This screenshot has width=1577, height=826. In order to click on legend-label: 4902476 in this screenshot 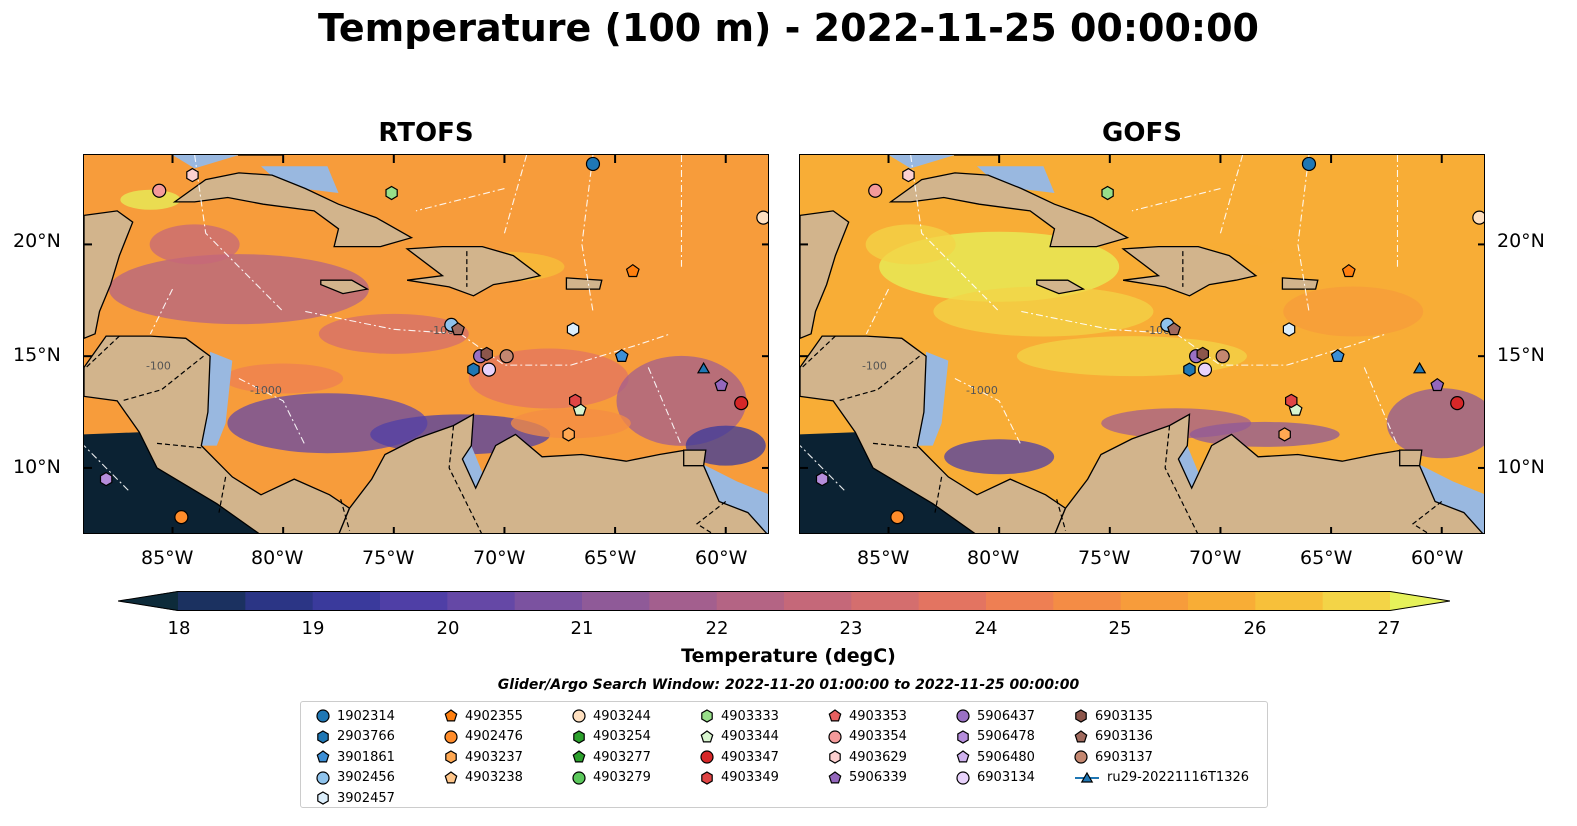, I will do `click(494, 737)`.